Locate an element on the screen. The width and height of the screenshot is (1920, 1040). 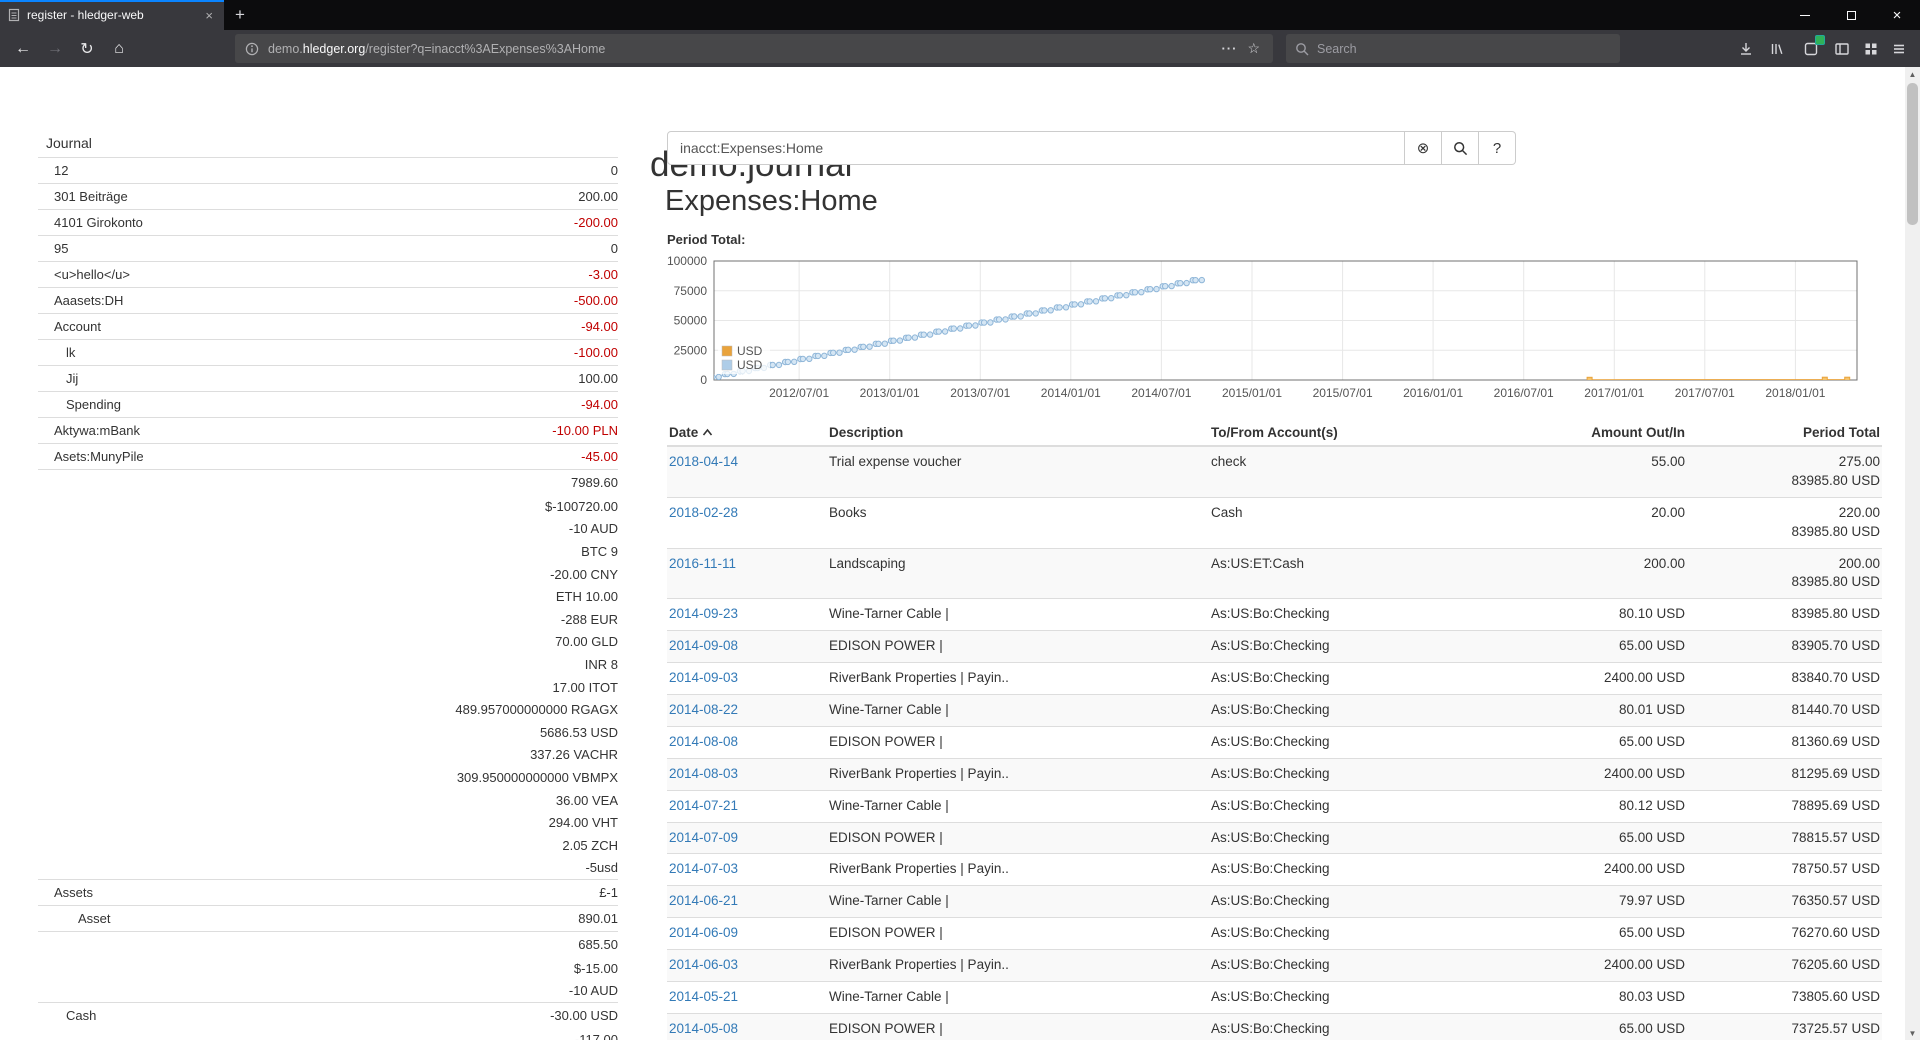
account-balance: INR 8 is located at coordinates (601, 664).